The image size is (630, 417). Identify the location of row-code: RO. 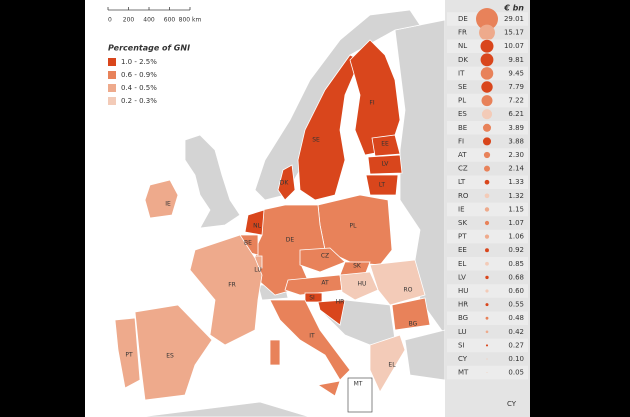
(463, 196).